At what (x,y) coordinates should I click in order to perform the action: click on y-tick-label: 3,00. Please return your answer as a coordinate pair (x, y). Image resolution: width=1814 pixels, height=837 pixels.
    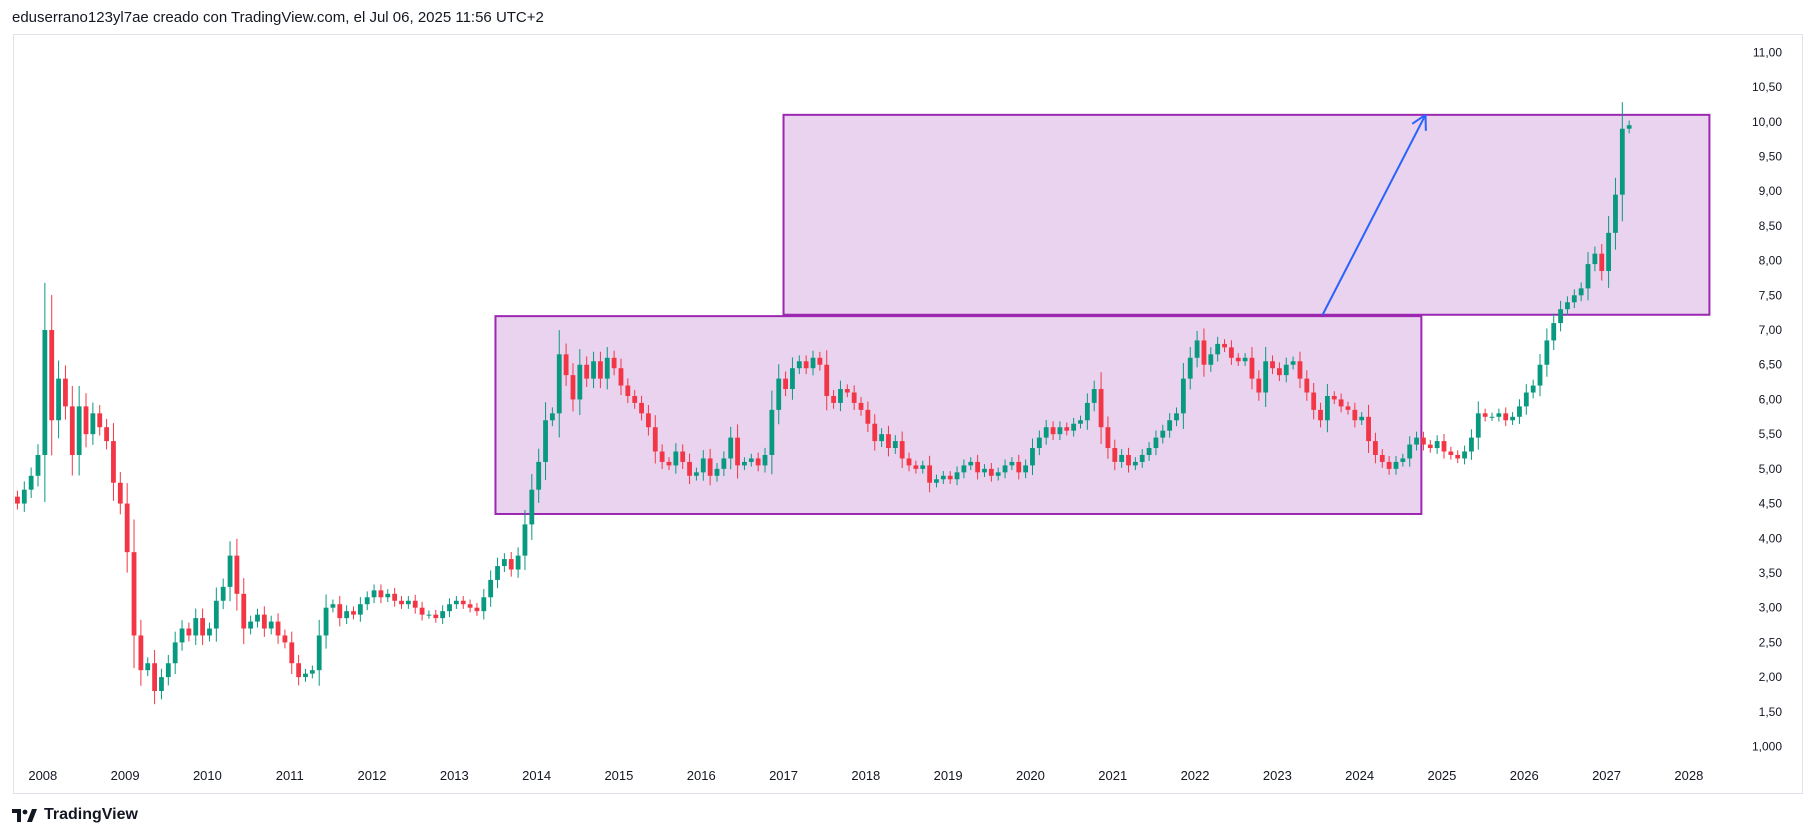
    Looking at the image, I should click on (1771, 608).